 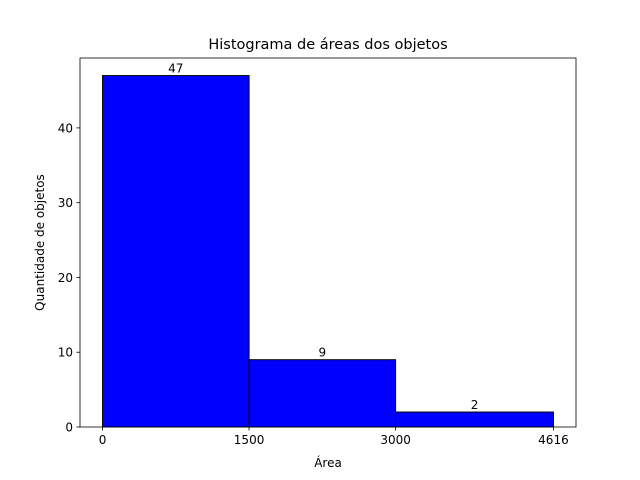 I want to click on bar-value-label: 9, so click(x=323, y=353).